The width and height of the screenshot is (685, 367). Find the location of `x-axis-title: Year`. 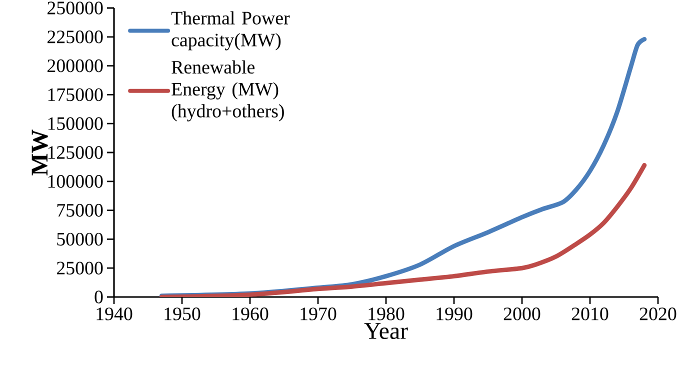

x-axis-title: Year is located at coordinates (386, 331).